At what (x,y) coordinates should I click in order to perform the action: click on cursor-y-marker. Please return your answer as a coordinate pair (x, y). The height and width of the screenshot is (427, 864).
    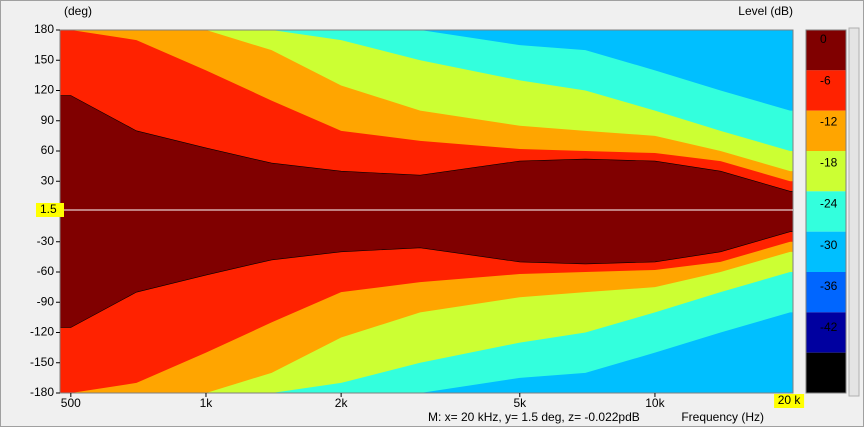
    Looking at the image, I should click on (50, 209).